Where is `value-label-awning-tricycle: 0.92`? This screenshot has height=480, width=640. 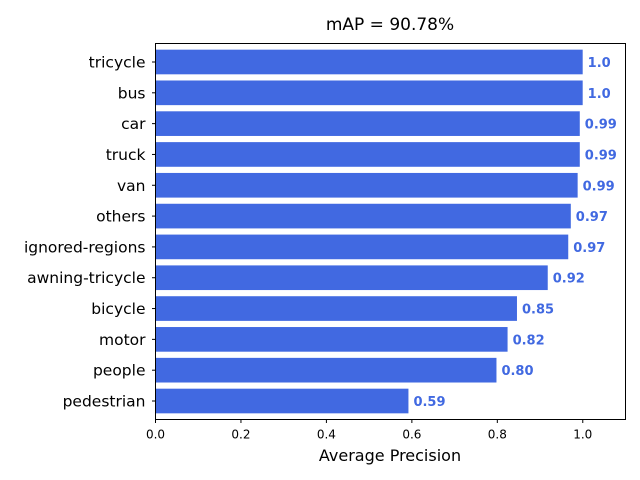
value-label-awning-tricycle: 0.92 is located at coordinates (569, 279).